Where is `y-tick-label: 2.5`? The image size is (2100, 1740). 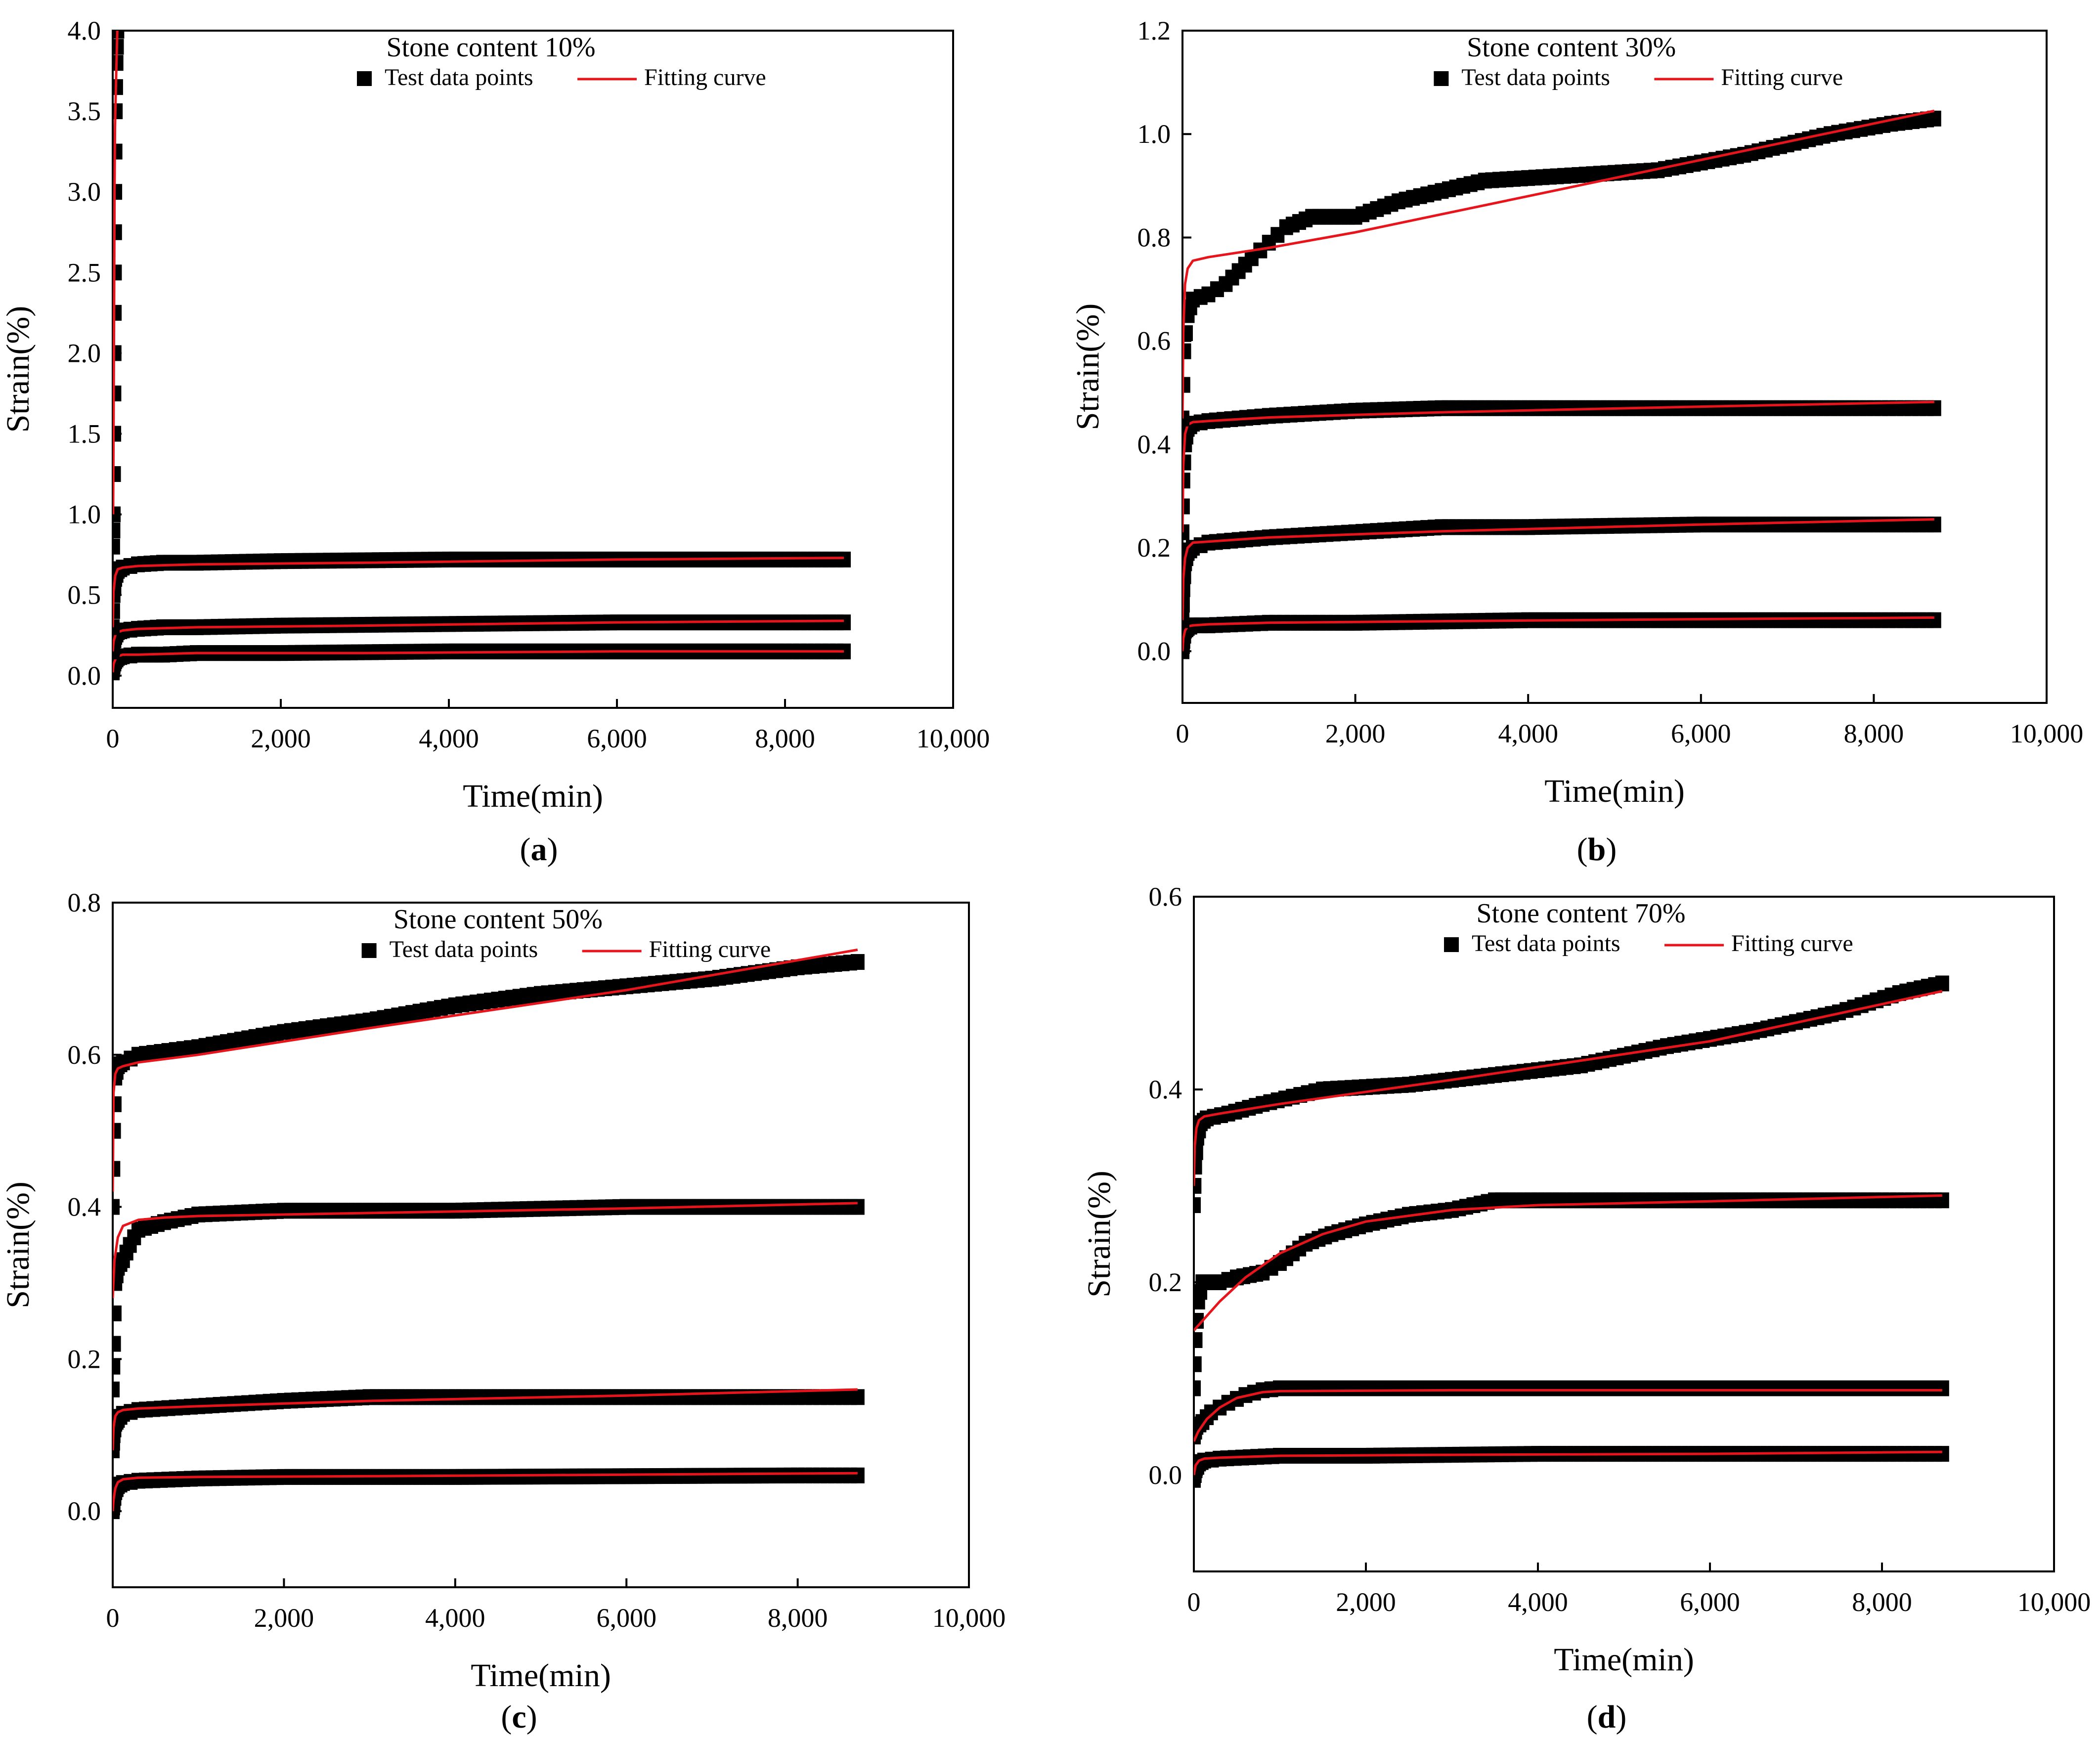 y-tick-label: 2.5 is located at coordinates (84, 272).